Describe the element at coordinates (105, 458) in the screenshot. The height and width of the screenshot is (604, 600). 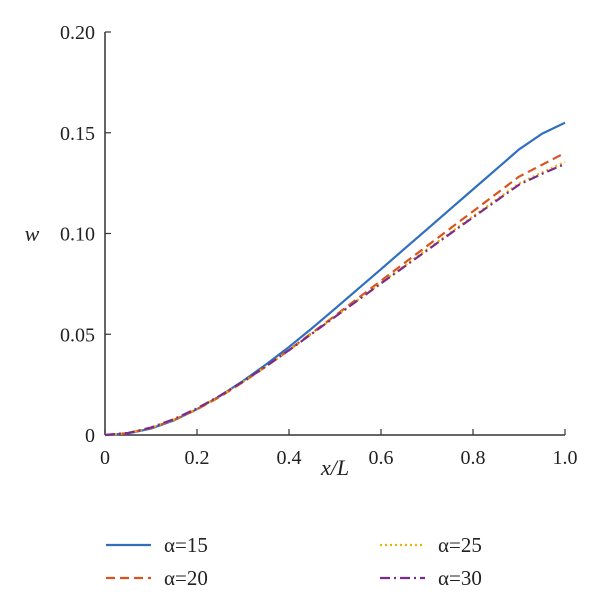
I see `x-tick-label: 0` at that location.